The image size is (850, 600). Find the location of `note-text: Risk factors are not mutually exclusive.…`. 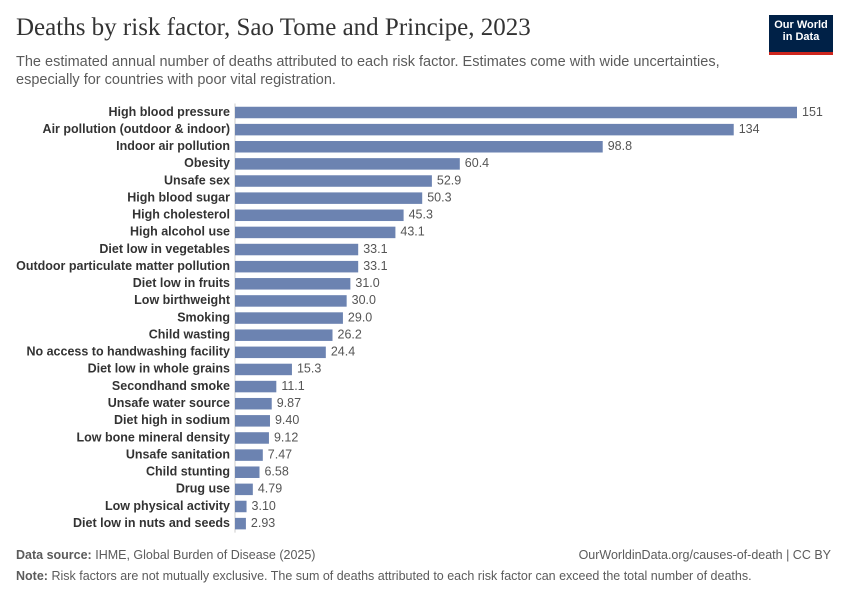

note-text: Risk factors are not mutually exclusive.… is located at coordinates (401, 576).